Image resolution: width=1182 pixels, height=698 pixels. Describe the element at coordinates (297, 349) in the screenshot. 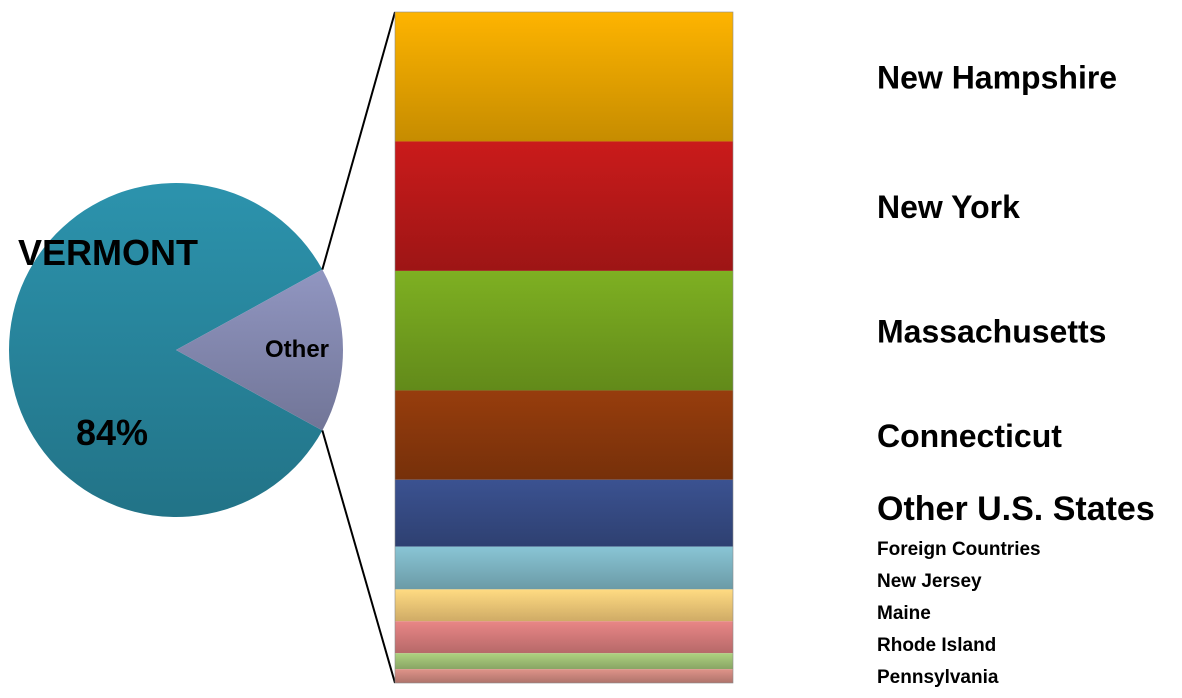

I see `pie-label-other: Other` at that location.